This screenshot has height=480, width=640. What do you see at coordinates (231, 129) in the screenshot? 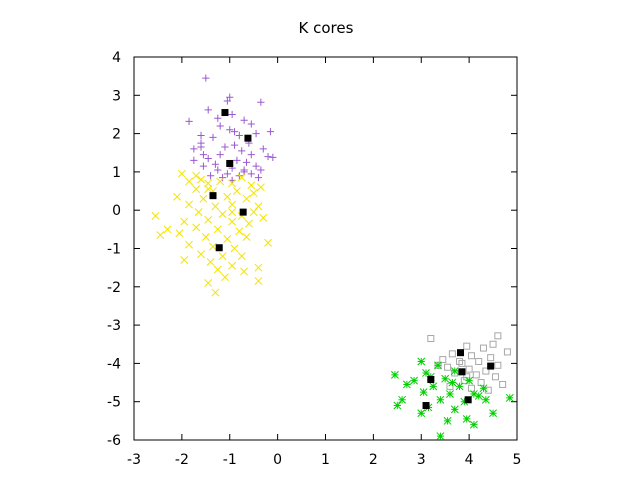
I see `series-0-plus` at bounding box center [231, 129].